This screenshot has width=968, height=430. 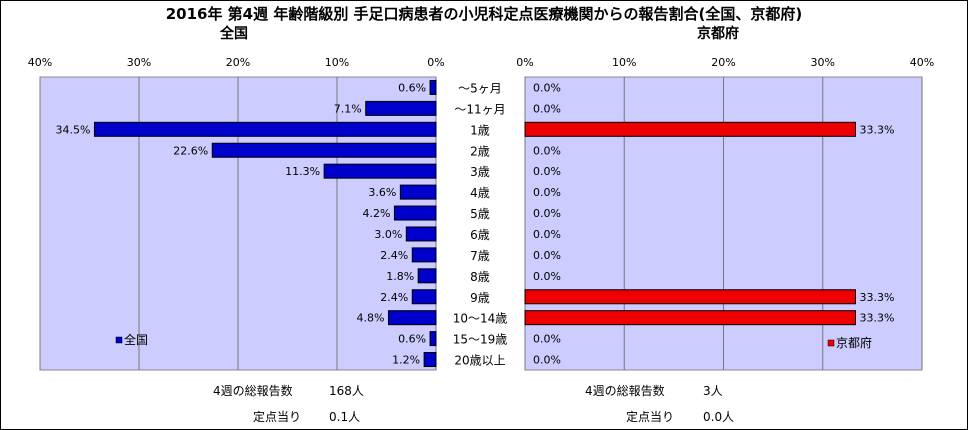 What do you see at coordinates (253, 391) in the screenshot?
I see `national-total-label: 4週の総報告数` at bounding box center [253, 391].